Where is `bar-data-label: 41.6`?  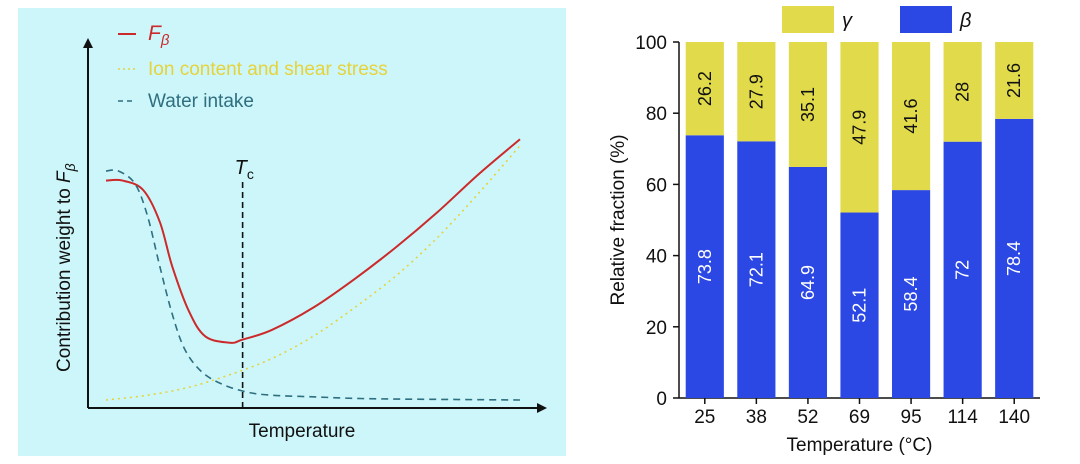 bar-data-label: 41.6 is located at coordinates (911, 116).